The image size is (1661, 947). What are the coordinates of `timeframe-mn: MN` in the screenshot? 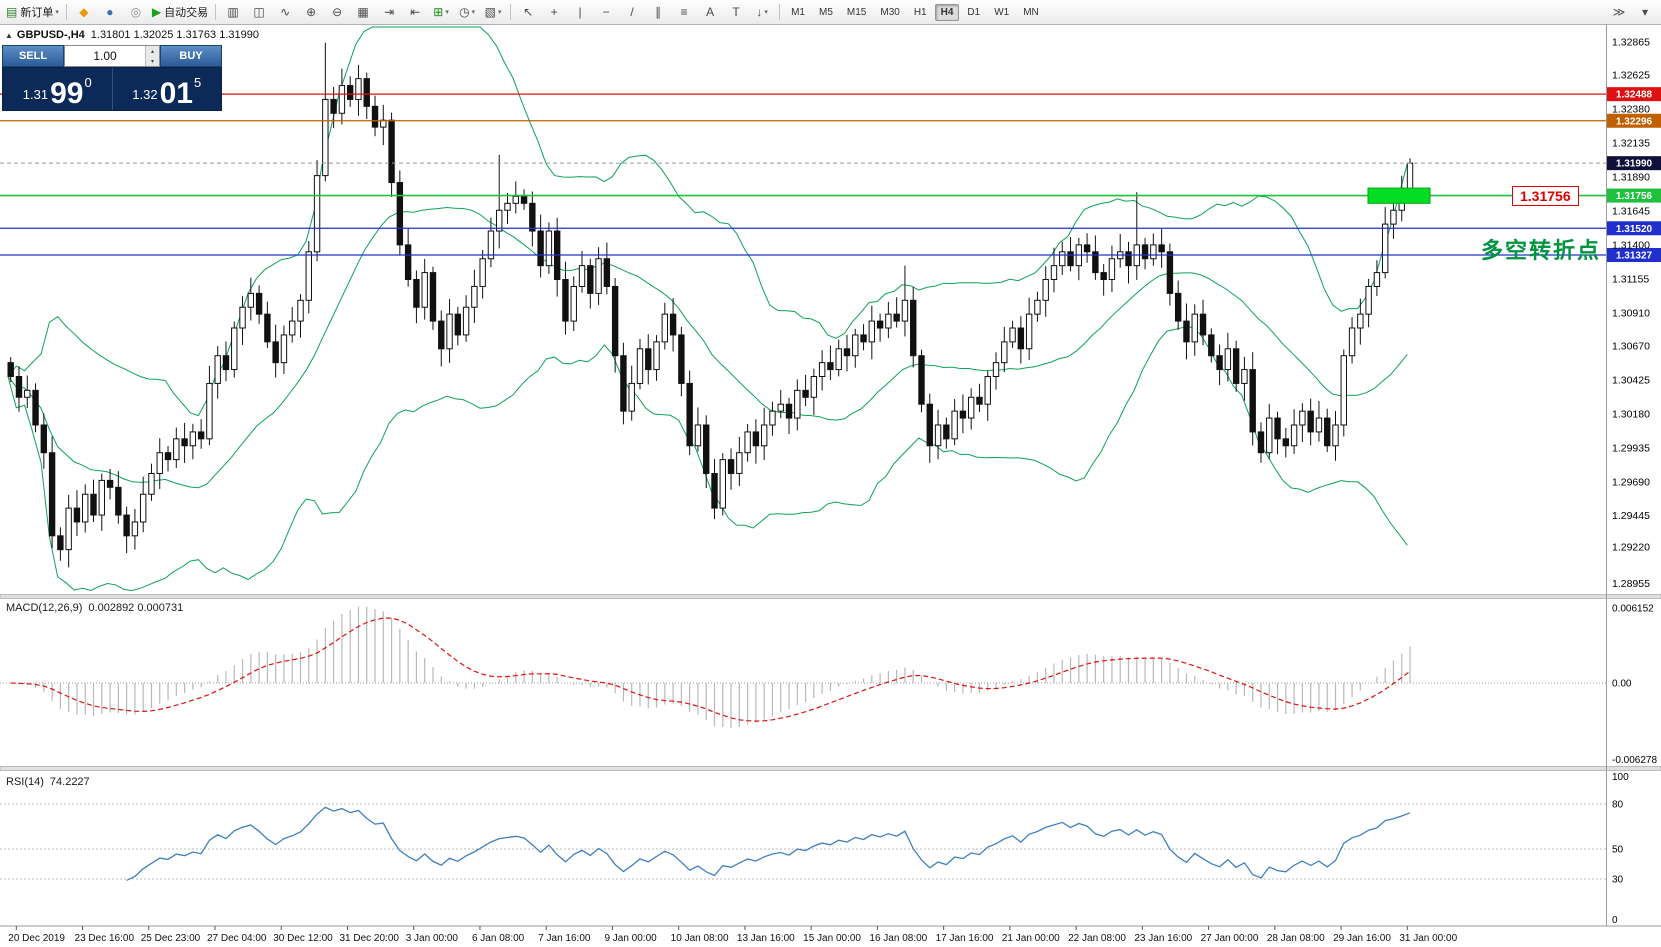 It's located at (1031, 12).